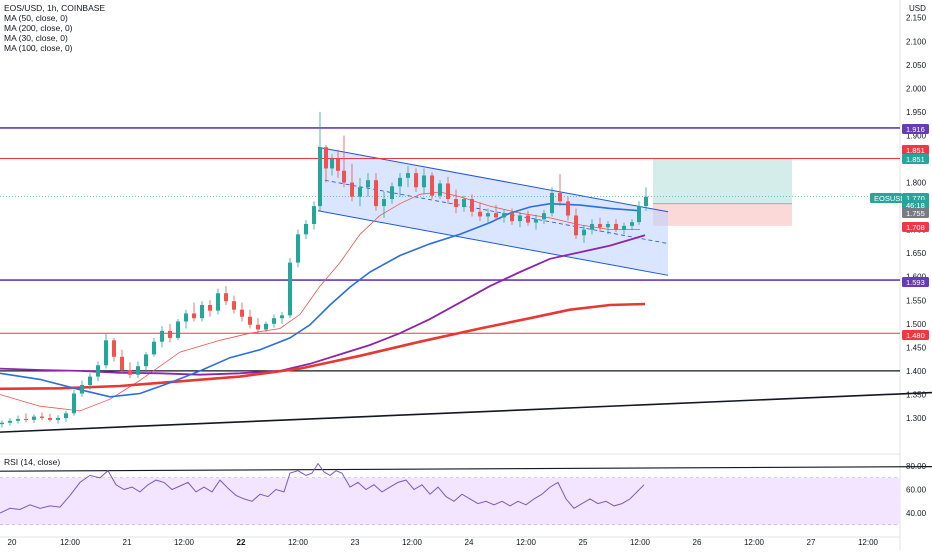  I want to click on time-tick-15: 12:00, so click(868, 542).